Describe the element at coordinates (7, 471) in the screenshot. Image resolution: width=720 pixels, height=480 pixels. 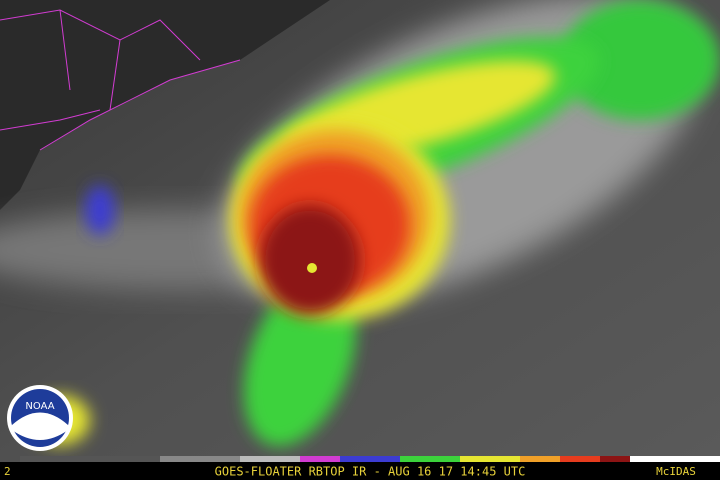
I see `footer-corner: 2` at that location.